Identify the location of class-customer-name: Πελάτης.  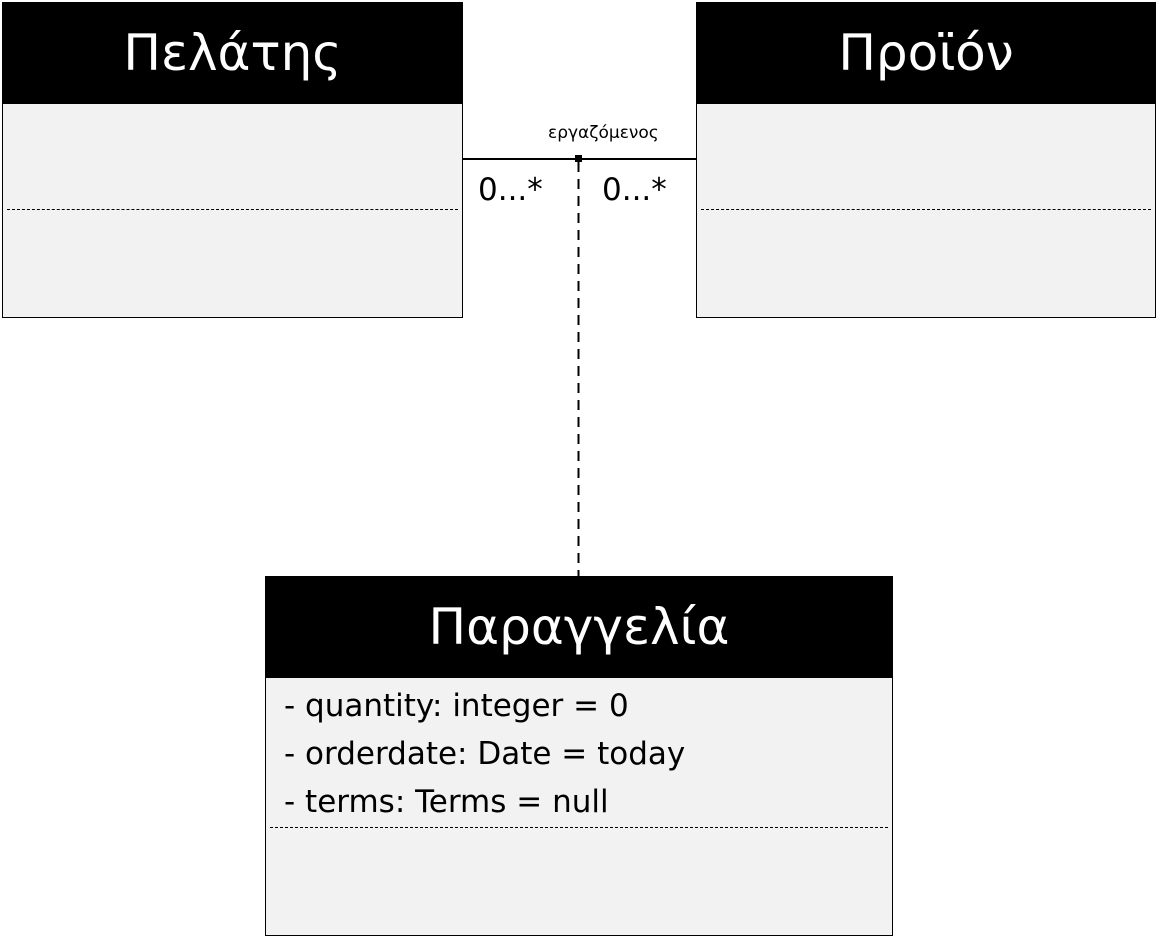
(232, 53).